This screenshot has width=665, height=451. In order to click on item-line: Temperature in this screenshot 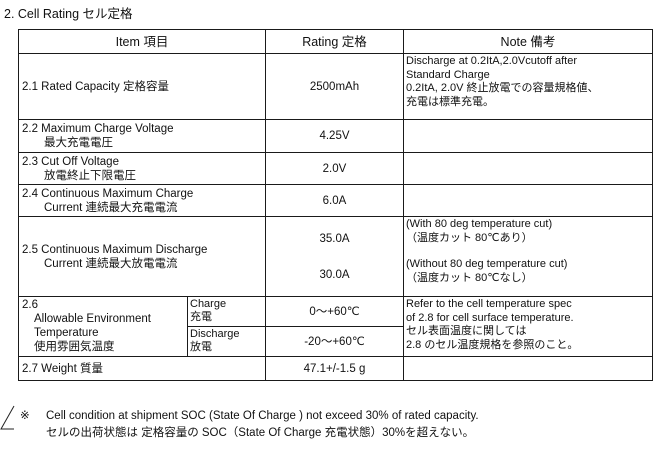, I will do `click(66, 333)`.